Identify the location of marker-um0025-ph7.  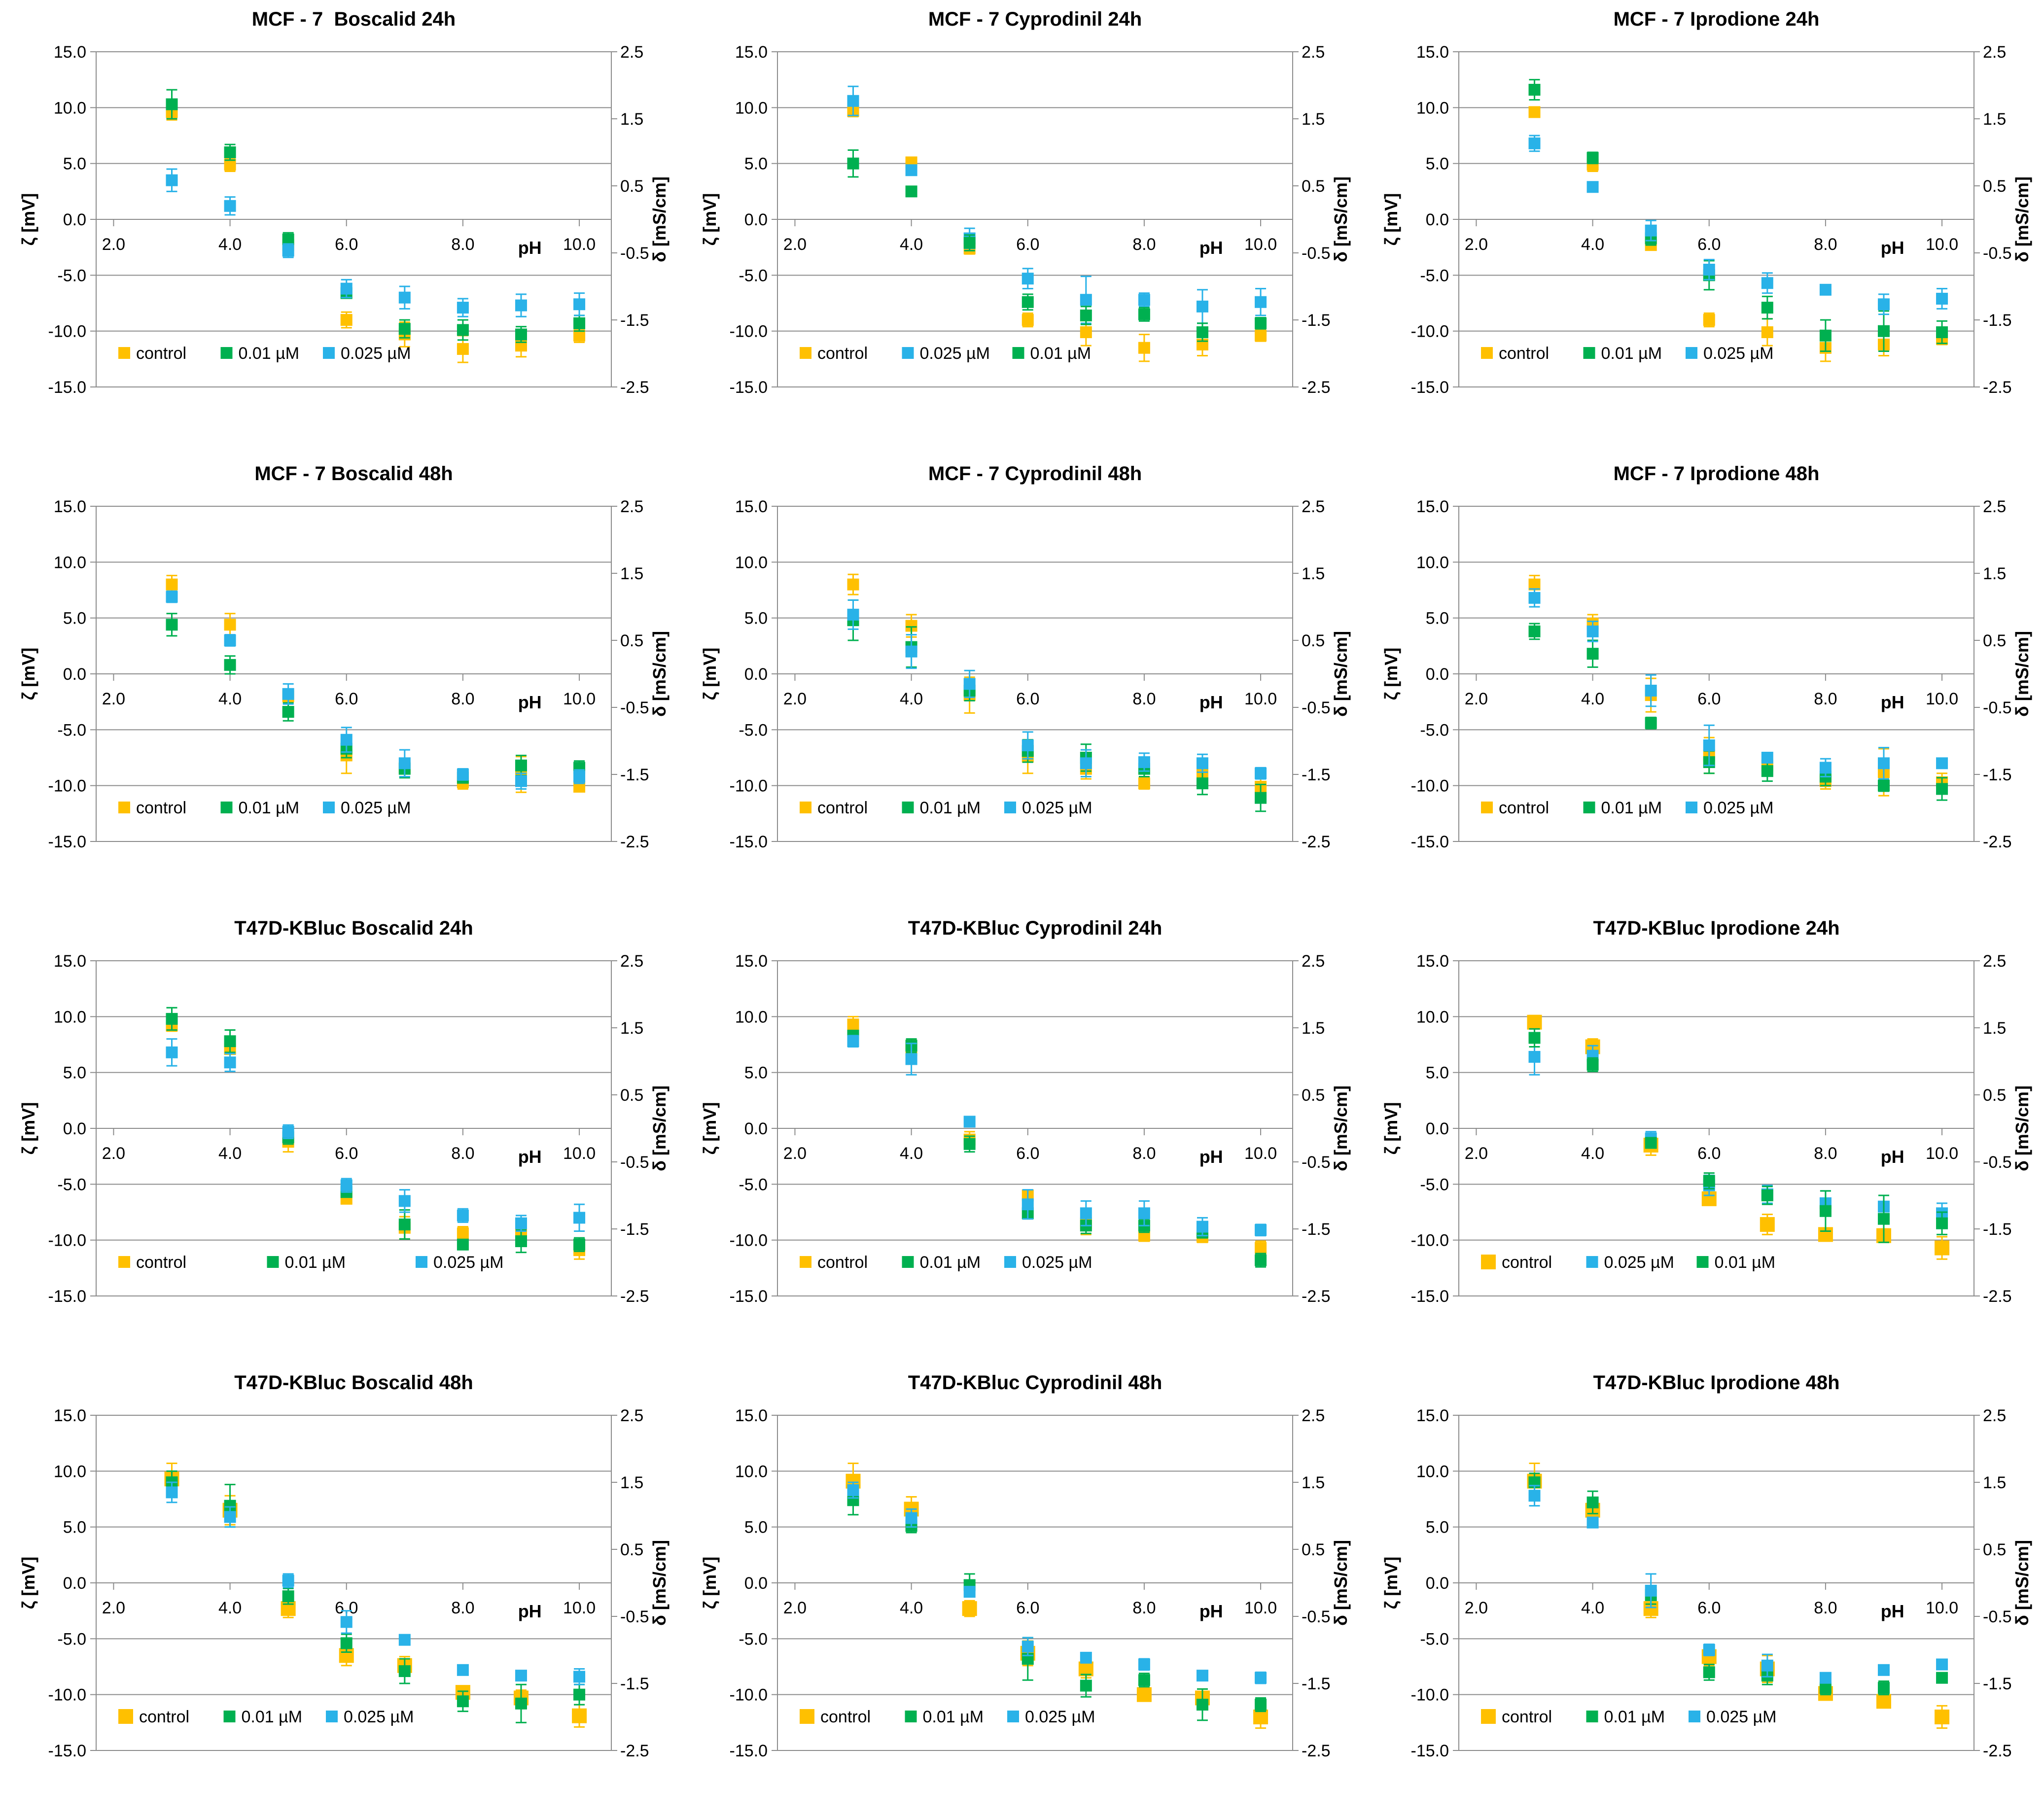
(1086, 300).